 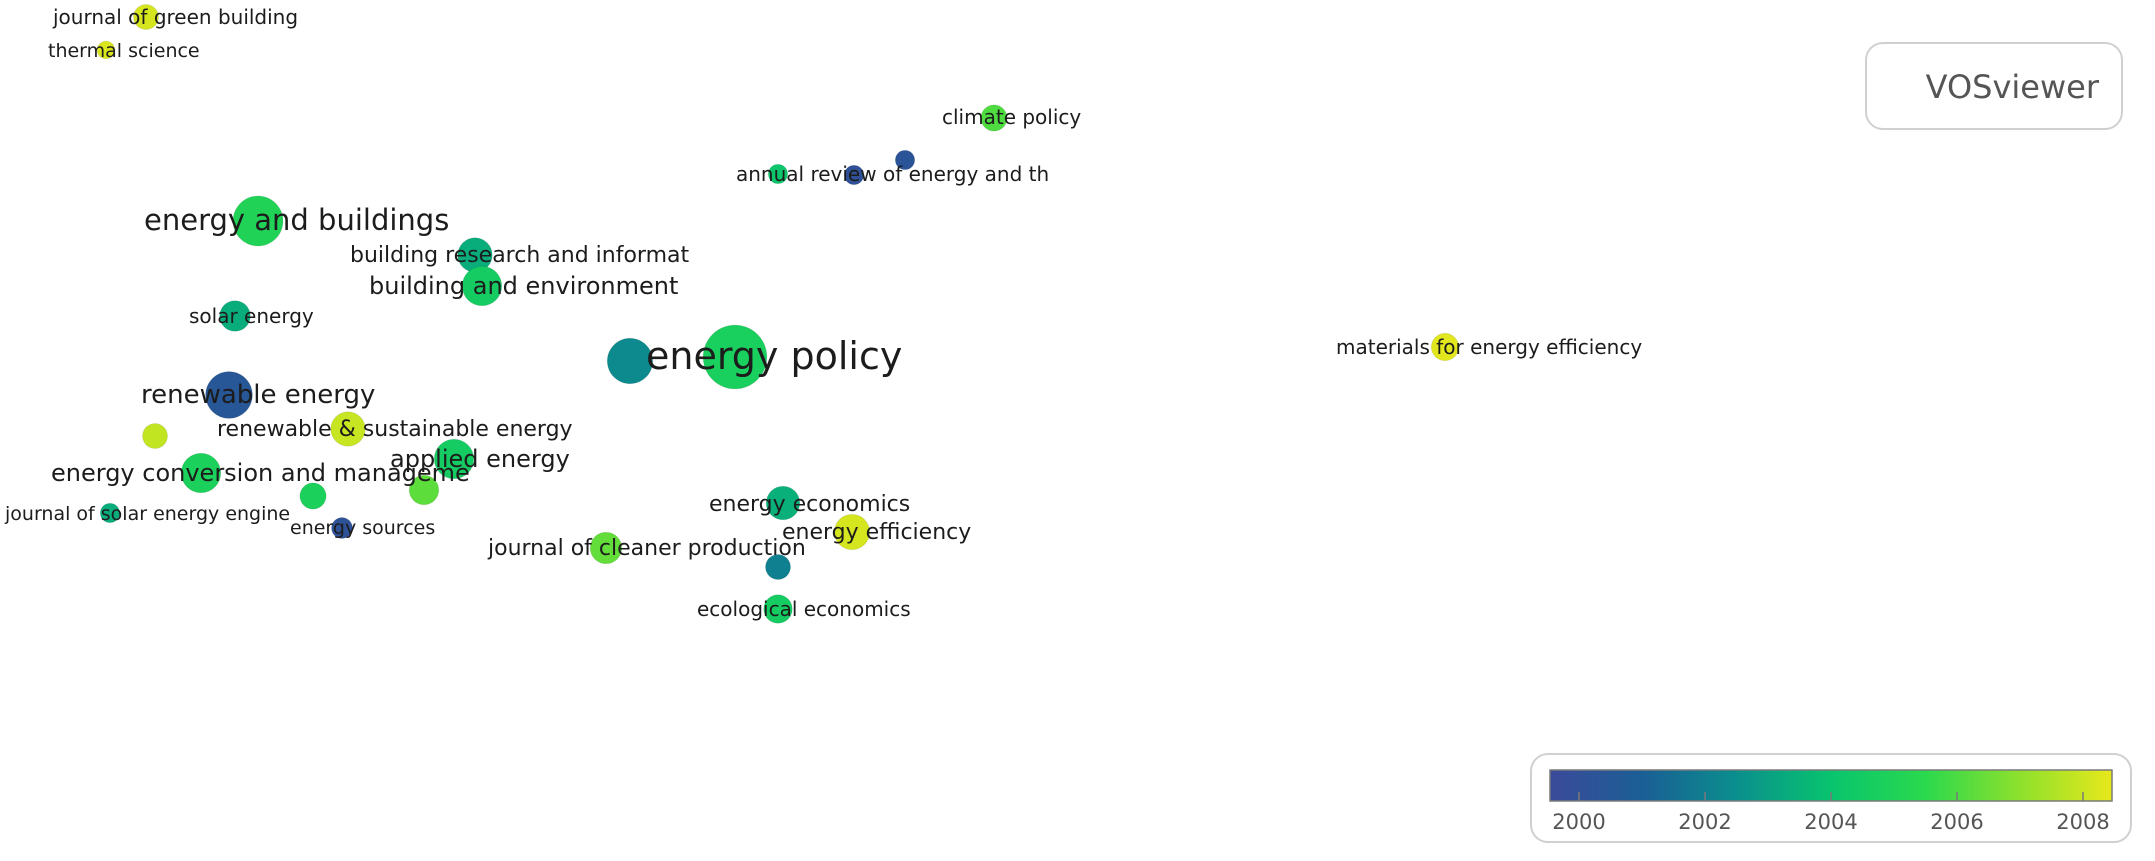 What do you see at coordinates (147, 514) in the screenshot?
I see `node-label-journal-of-solar-energy-engine: journal of solar energy engine` at bounding box center [147, 514].